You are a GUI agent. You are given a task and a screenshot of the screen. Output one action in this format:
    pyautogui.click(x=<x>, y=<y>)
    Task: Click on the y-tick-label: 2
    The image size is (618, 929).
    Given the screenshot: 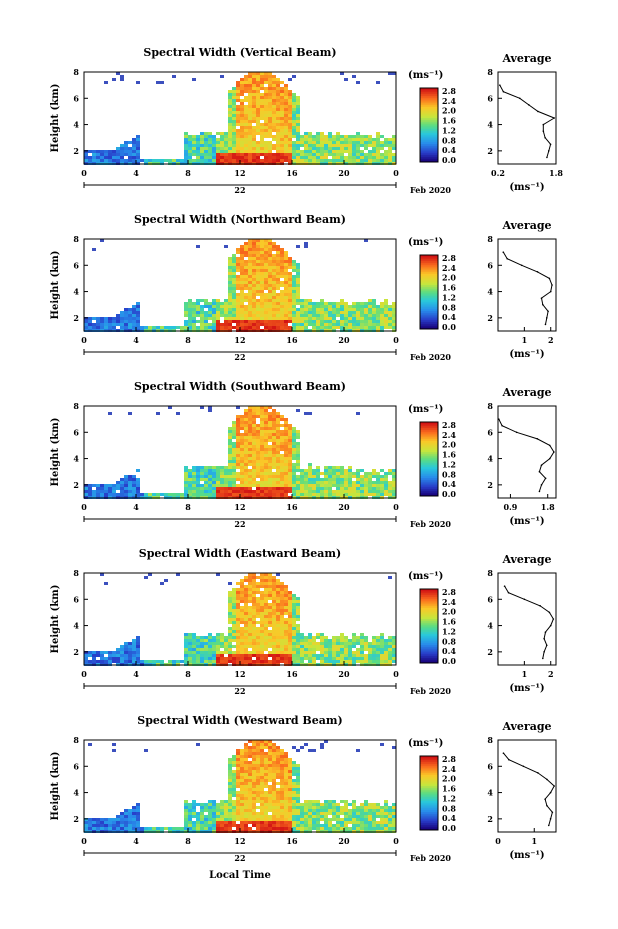 What is the action you would take?
    pyautogui.click(x=76, y=652)
    